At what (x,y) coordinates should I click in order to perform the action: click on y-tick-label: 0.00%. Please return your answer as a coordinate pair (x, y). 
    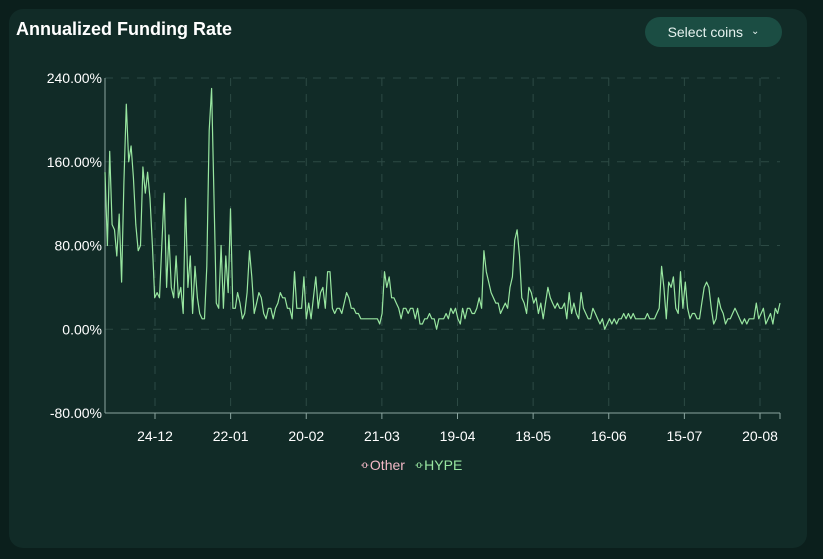
    Looking at the image, I should click on (82, 329).